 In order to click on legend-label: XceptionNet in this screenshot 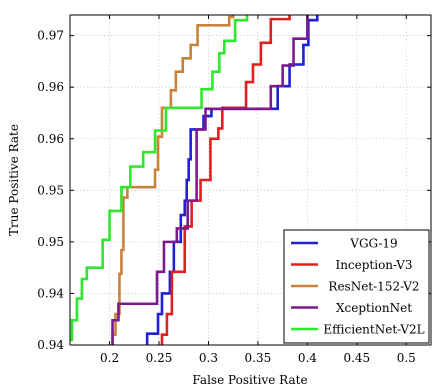, I will do `click(374, 308)`.